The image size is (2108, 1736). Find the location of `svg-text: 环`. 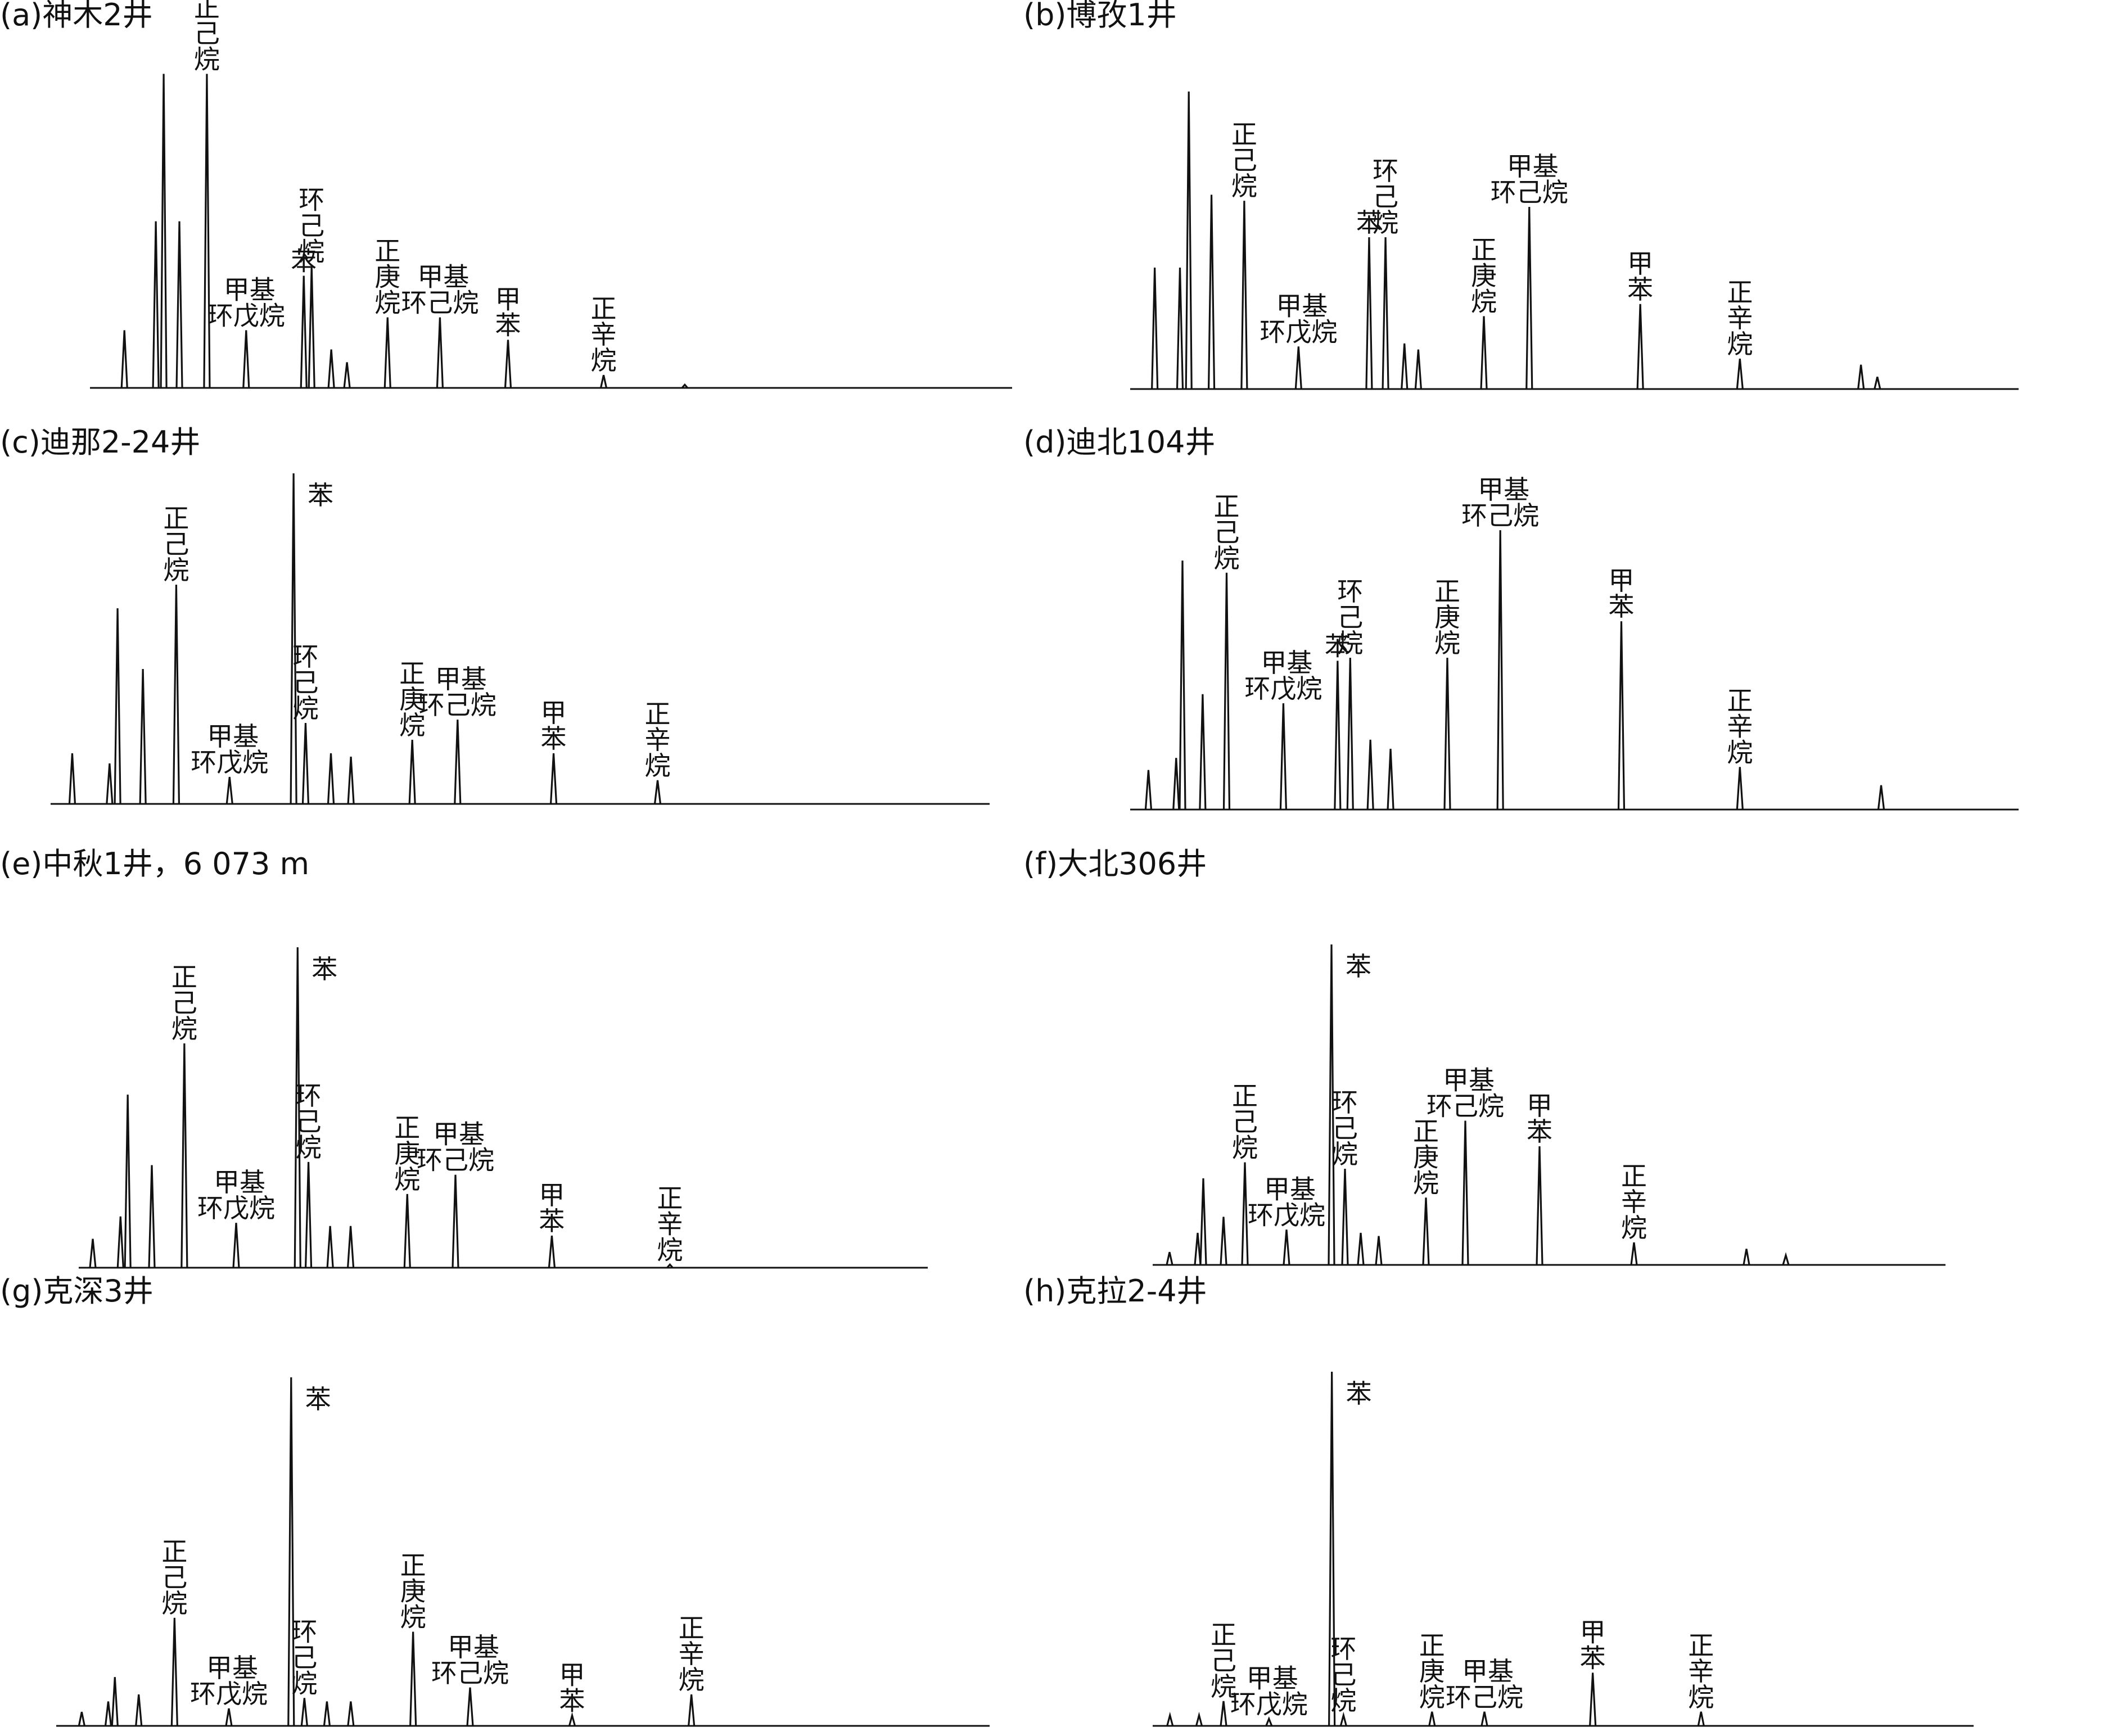

svg-text: 环 is located at coordinates (1385, 171).